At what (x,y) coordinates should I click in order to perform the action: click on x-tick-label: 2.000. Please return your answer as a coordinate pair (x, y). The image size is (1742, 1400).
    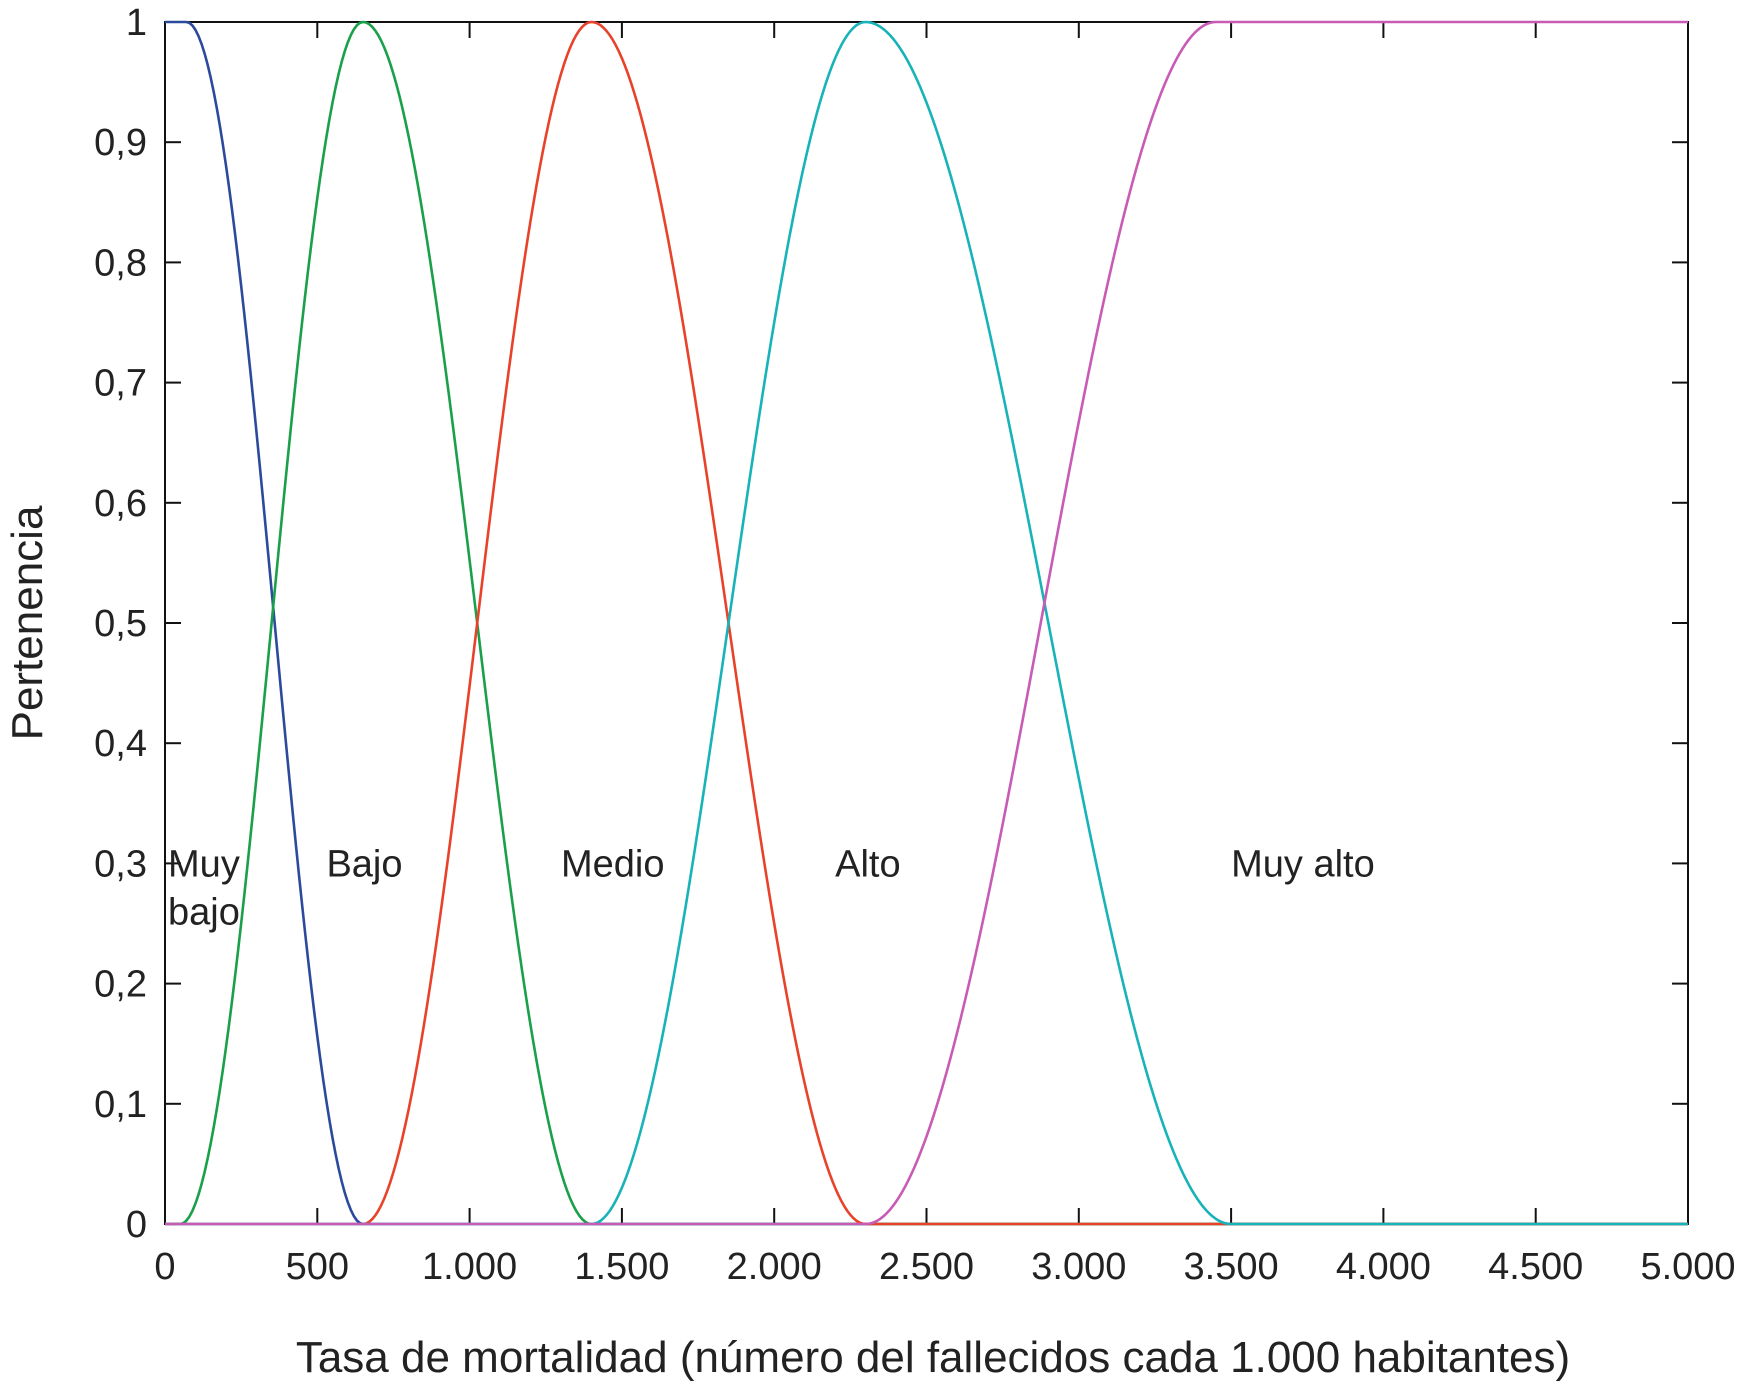
    Looking at the image, I should click on (774, 1267).